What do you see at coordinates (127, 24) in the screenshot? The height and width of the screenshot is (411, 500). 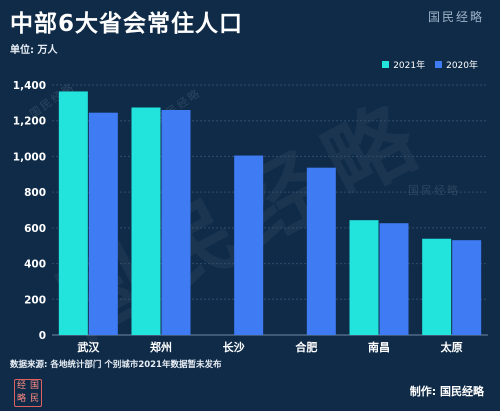 I see `chart-title: 中部6大省会常住人口` at bounding box center [127, 24].